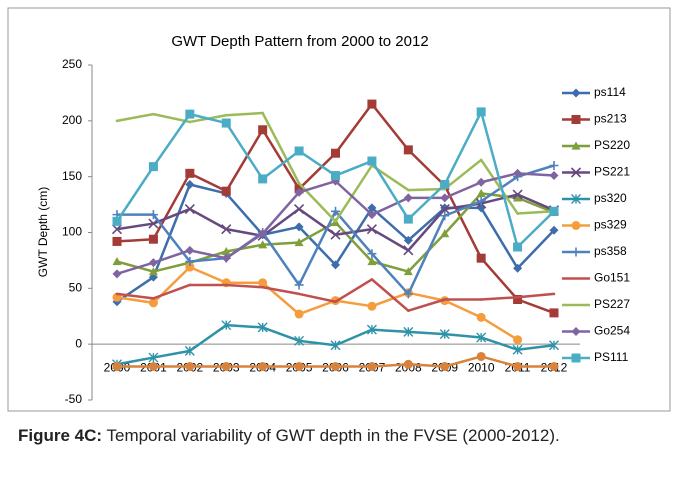 Image resolution: width=678 pixels, height=481 pixels. I want to click on legend-label: ps114, so click(610, 92).